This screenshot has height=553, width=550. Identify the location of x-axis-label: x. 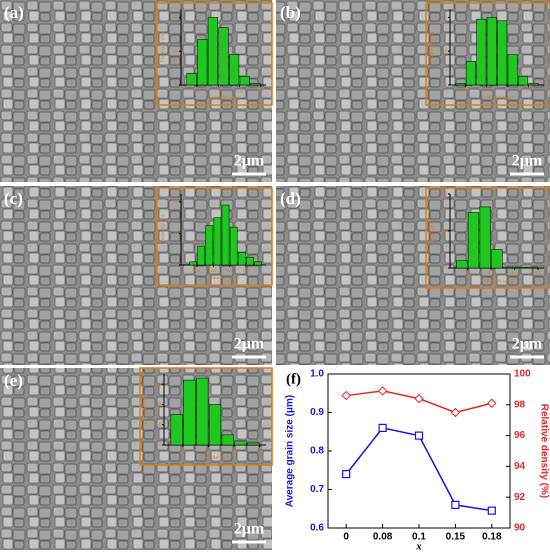
(418, 547).